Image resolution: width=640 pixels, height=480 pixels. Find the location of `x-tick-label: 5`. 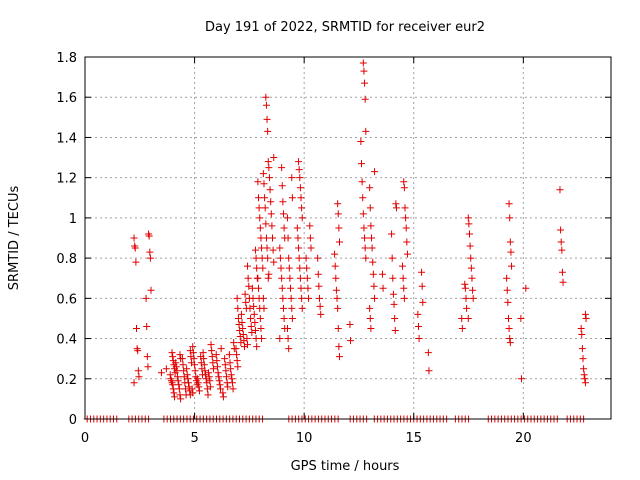

x-tick-label: 5 is located at coordinates (194, 438).